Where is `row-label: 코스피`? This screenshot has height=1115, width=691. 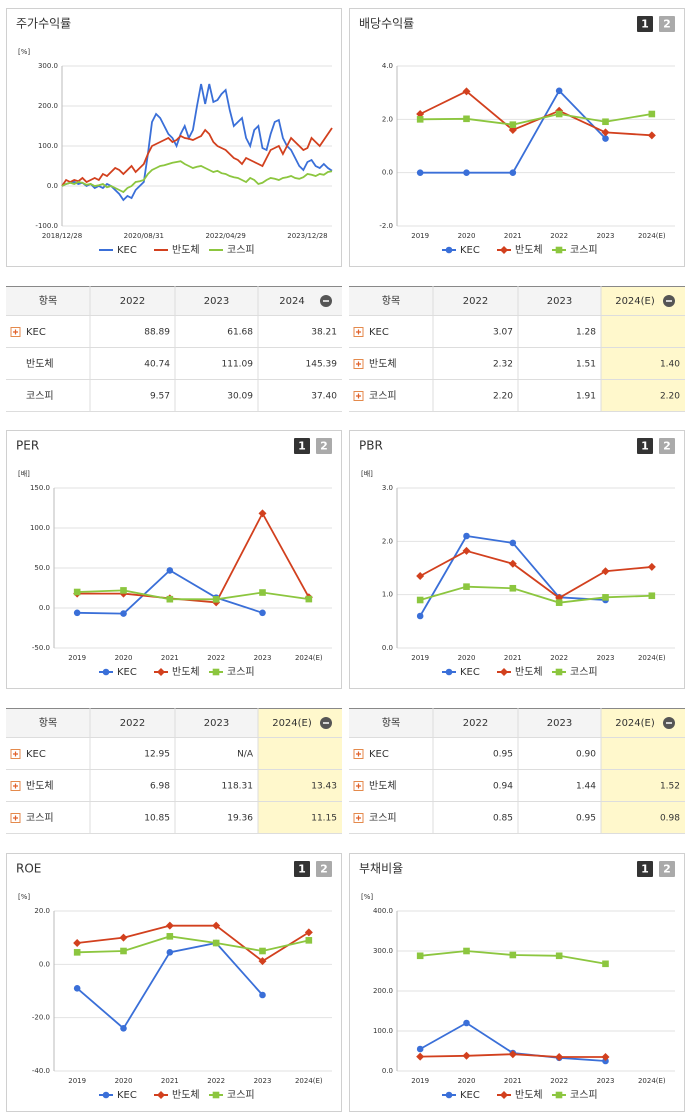 row-label: 코스피 is located at coordinates (383, 396).